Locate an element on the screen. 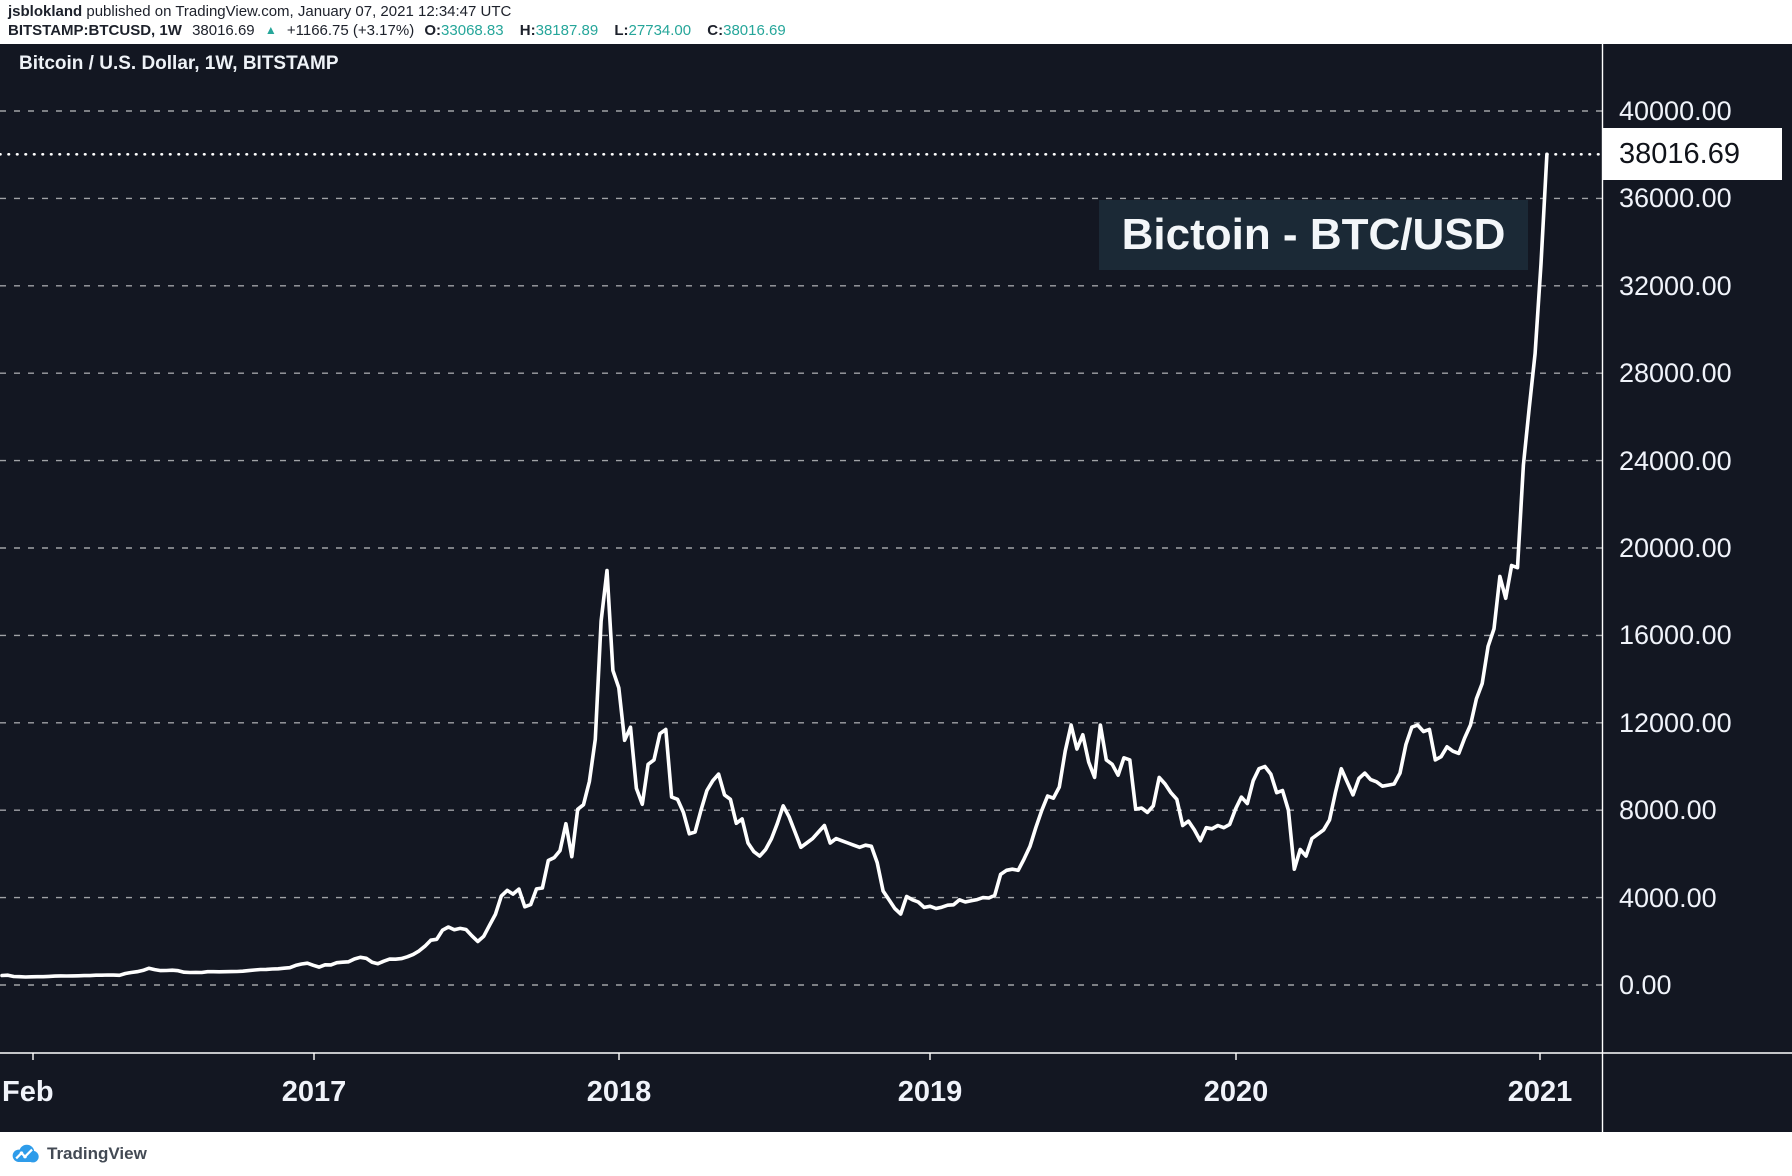 This screenshot has width=1792, height=1176. low-field: L:27734.00 is located at coordinates (655, 30).